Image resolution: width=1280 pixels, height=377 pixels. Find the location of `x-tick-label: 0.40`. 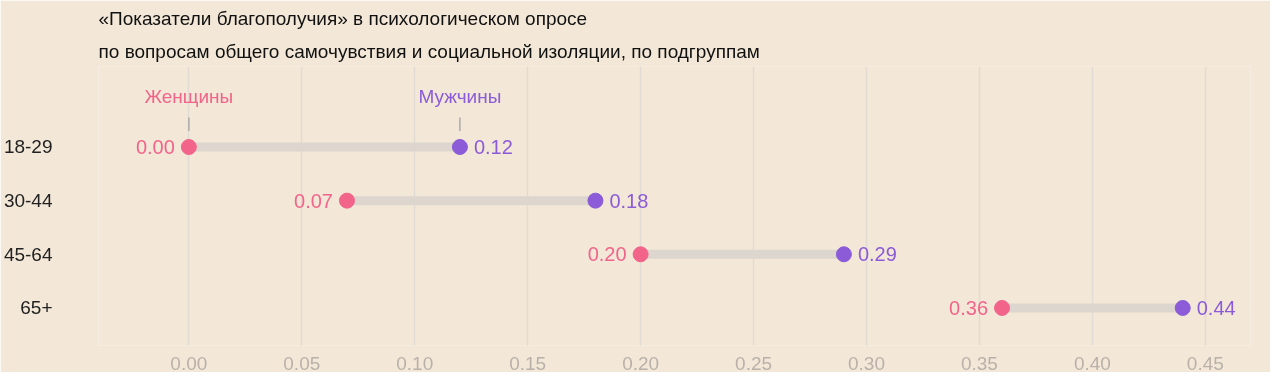

x-tick-label: 0.40 is located at coordinates (1092, 363).